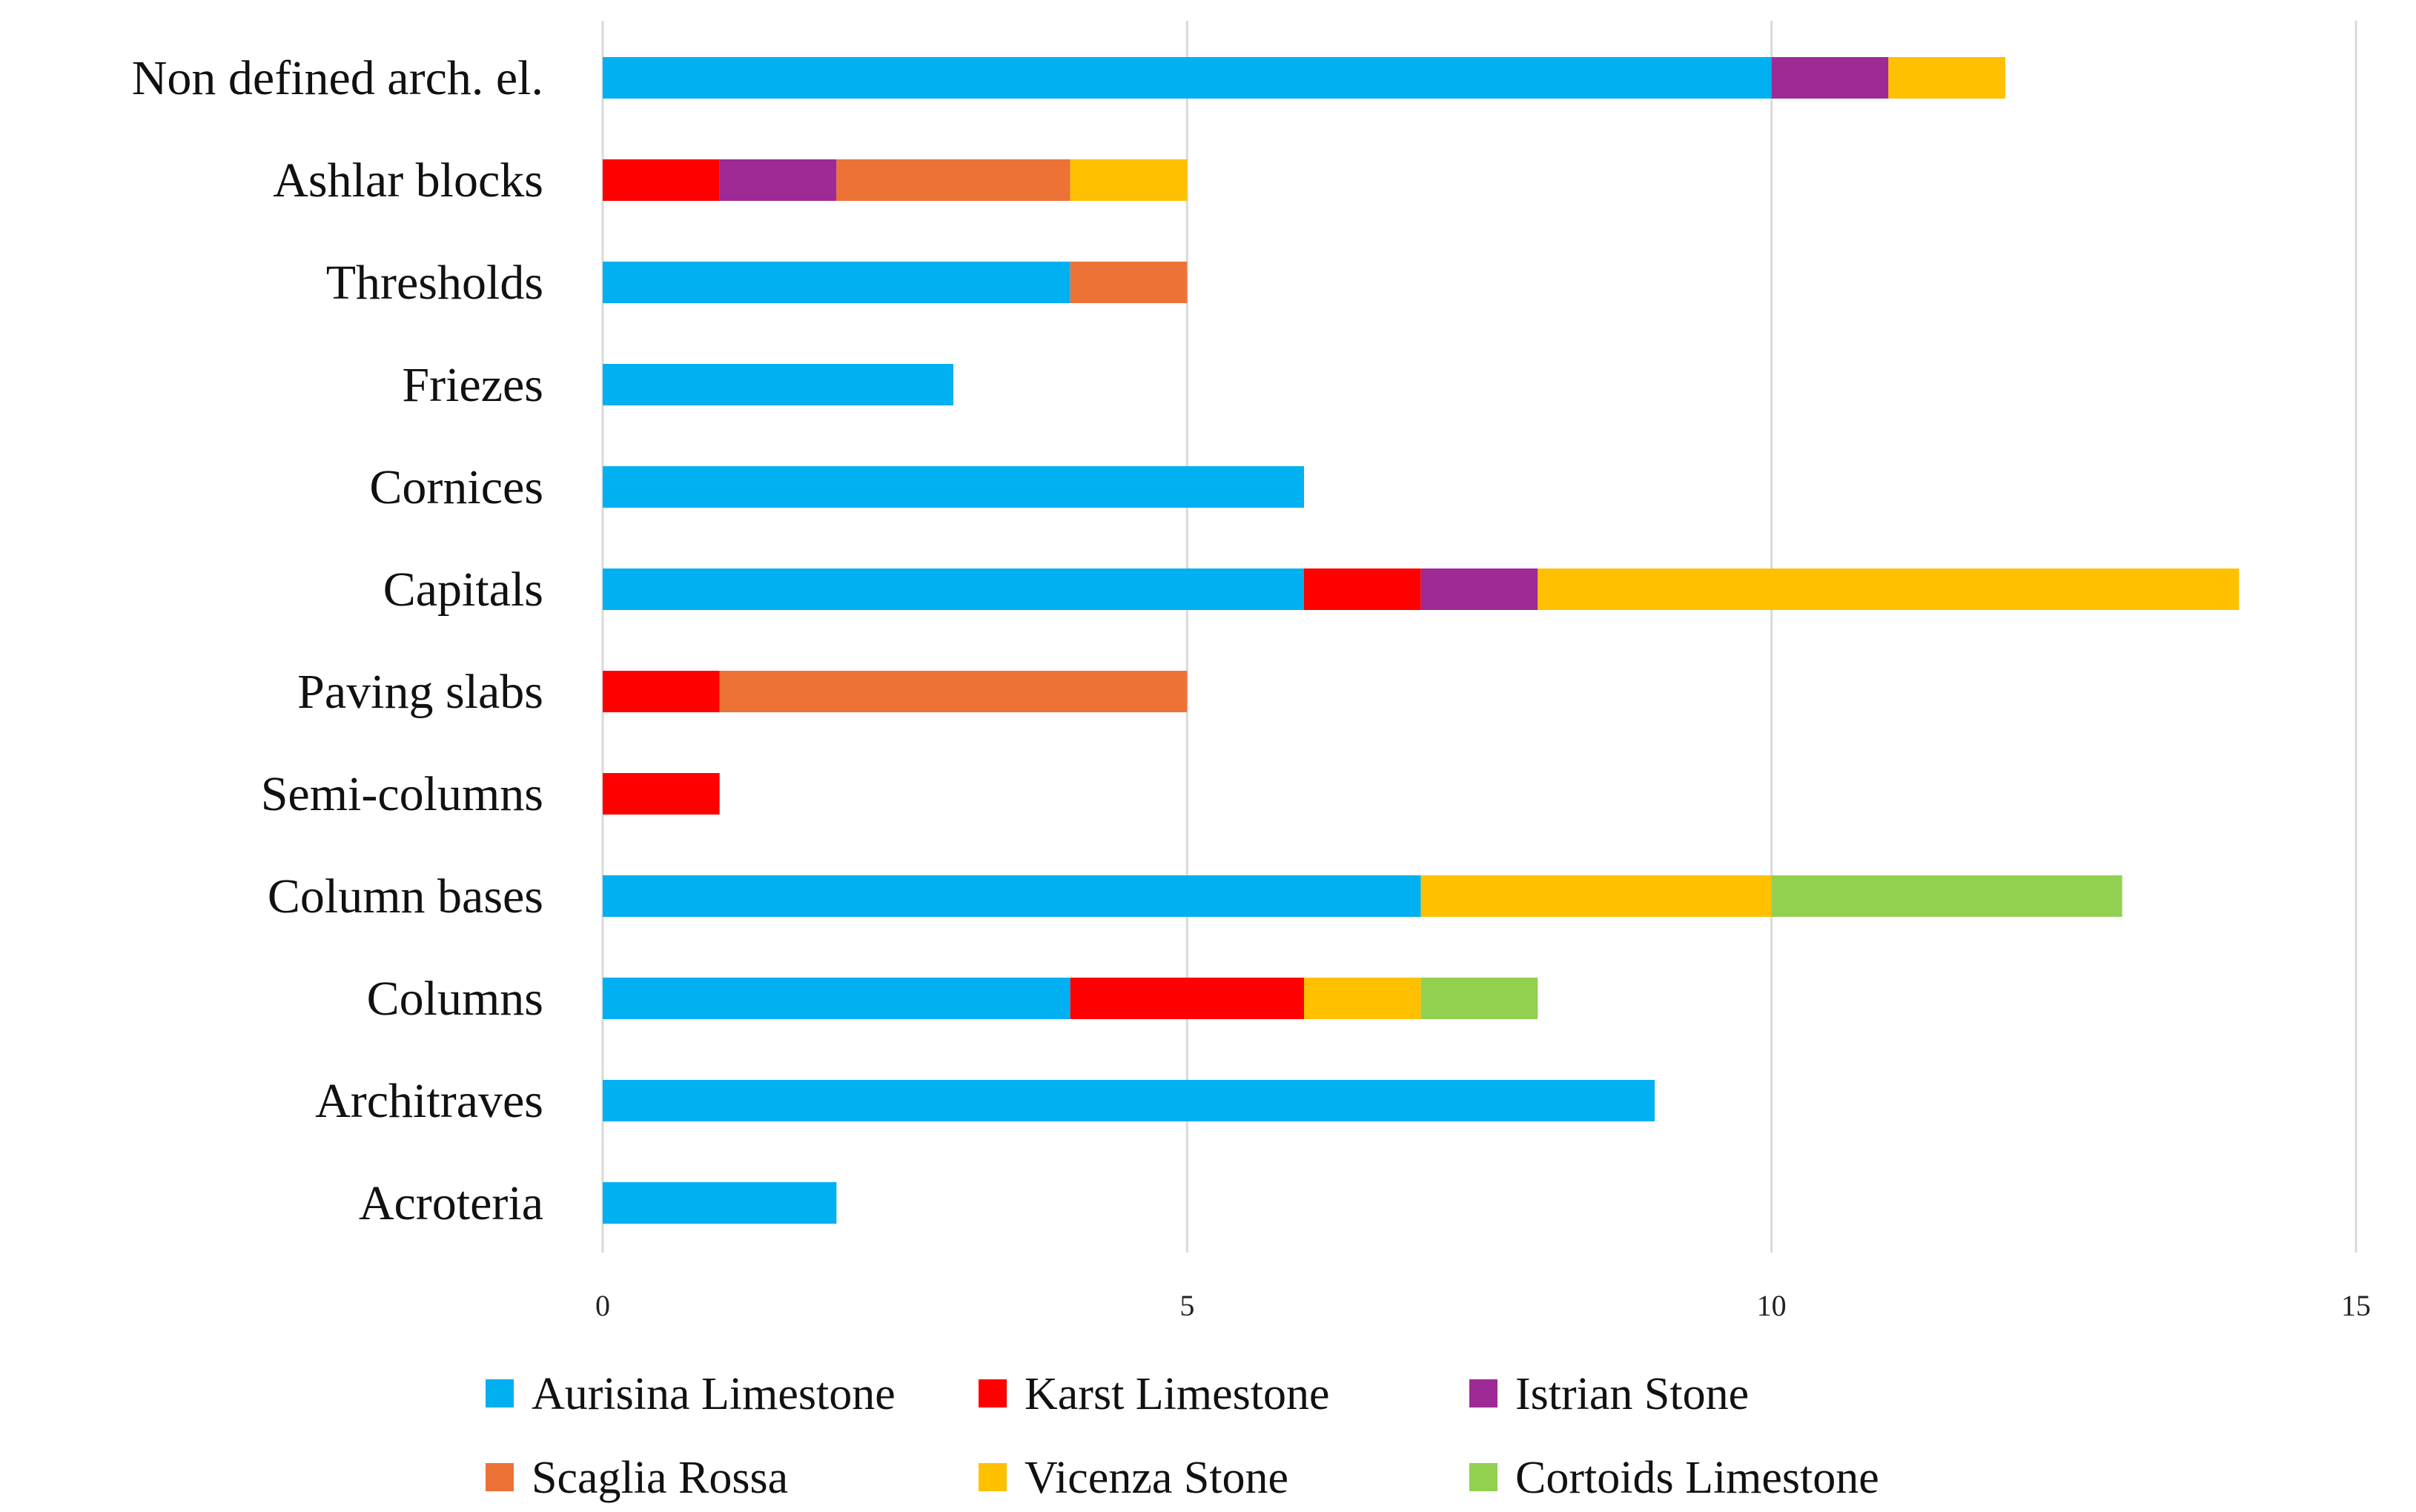 Image resolution: width=2416 pixels, height=1512 pixels. Describe the element at coordinates (402, 794) in the screenshot. I see `category-label-semi-columns: Semi-columns` at that location.